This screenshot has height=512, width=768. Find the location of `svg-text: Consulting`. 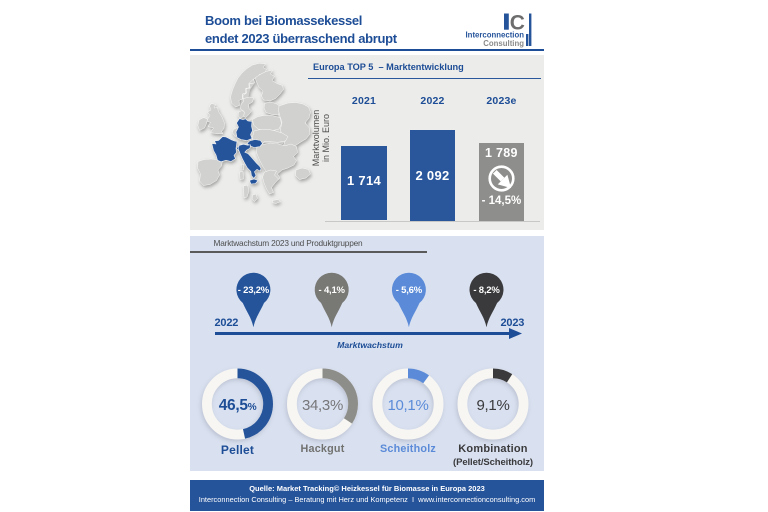

svg-text: Consulting is located at coordinates (503, 43).